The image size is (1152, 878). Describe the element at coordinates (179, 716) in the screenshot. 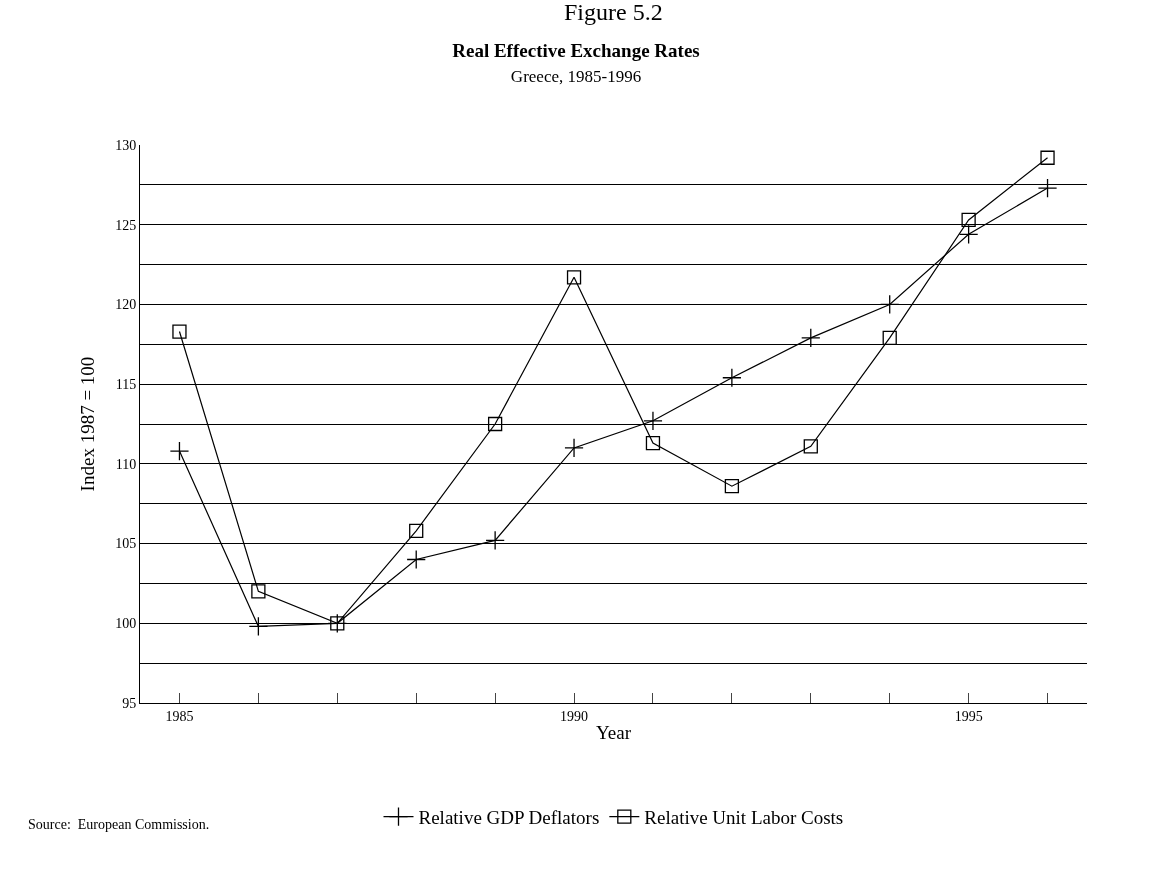

I see `x-tick-label: 1985` at that location.